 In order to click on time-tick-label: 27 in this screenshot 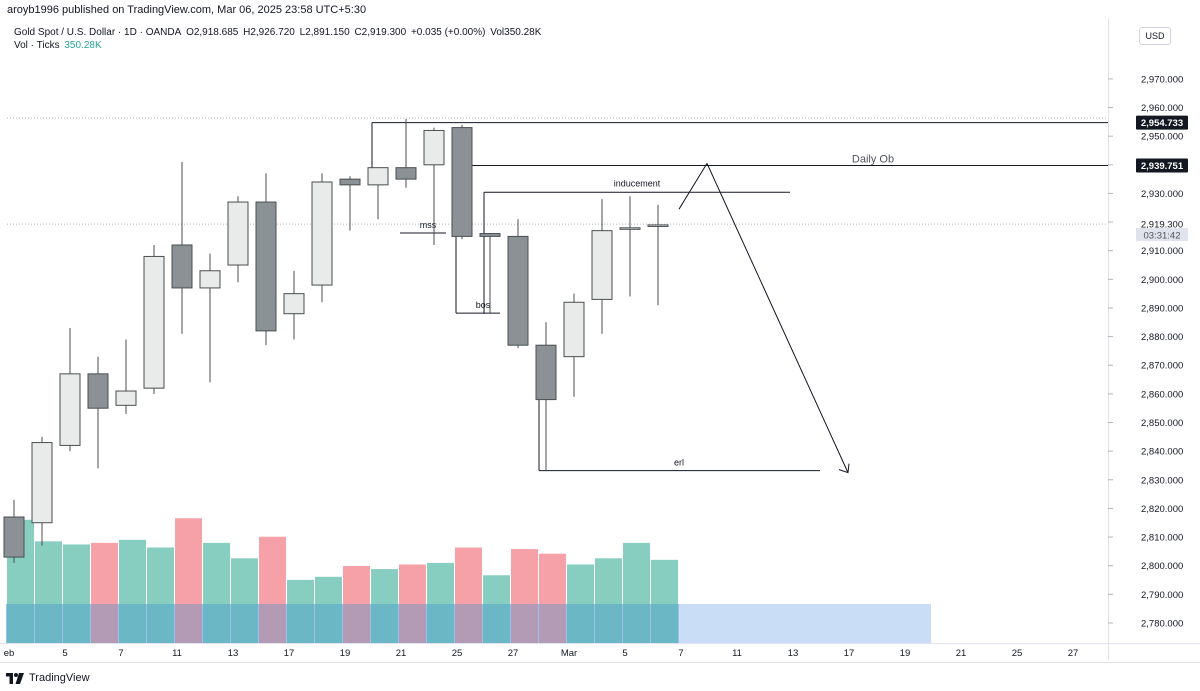, I will do `click(513, 653)`.